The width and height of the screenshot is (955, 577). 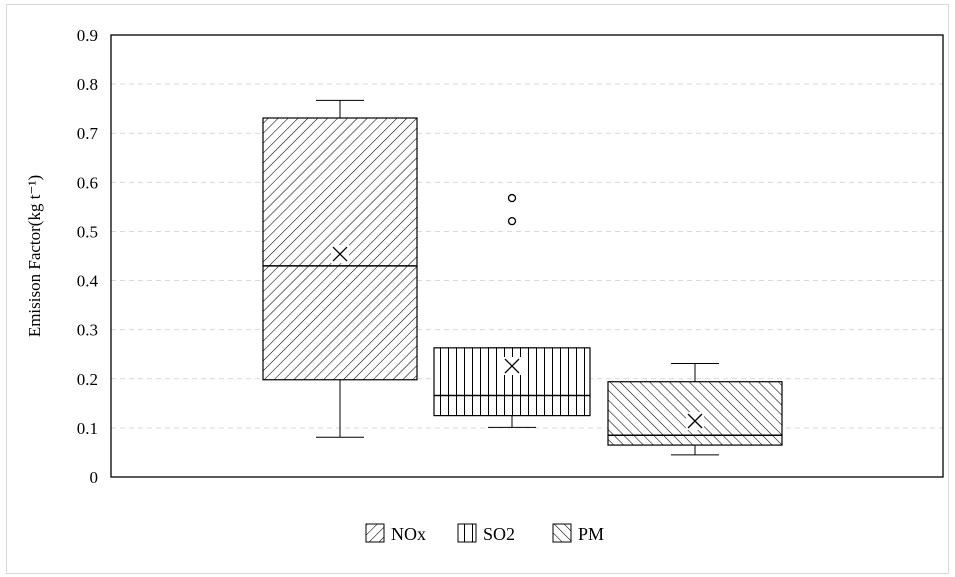 What do you see at coordinates (87, 35) in the screenshot?
I see `y-tick-label: 0.9` at bounding box center [87, 35].